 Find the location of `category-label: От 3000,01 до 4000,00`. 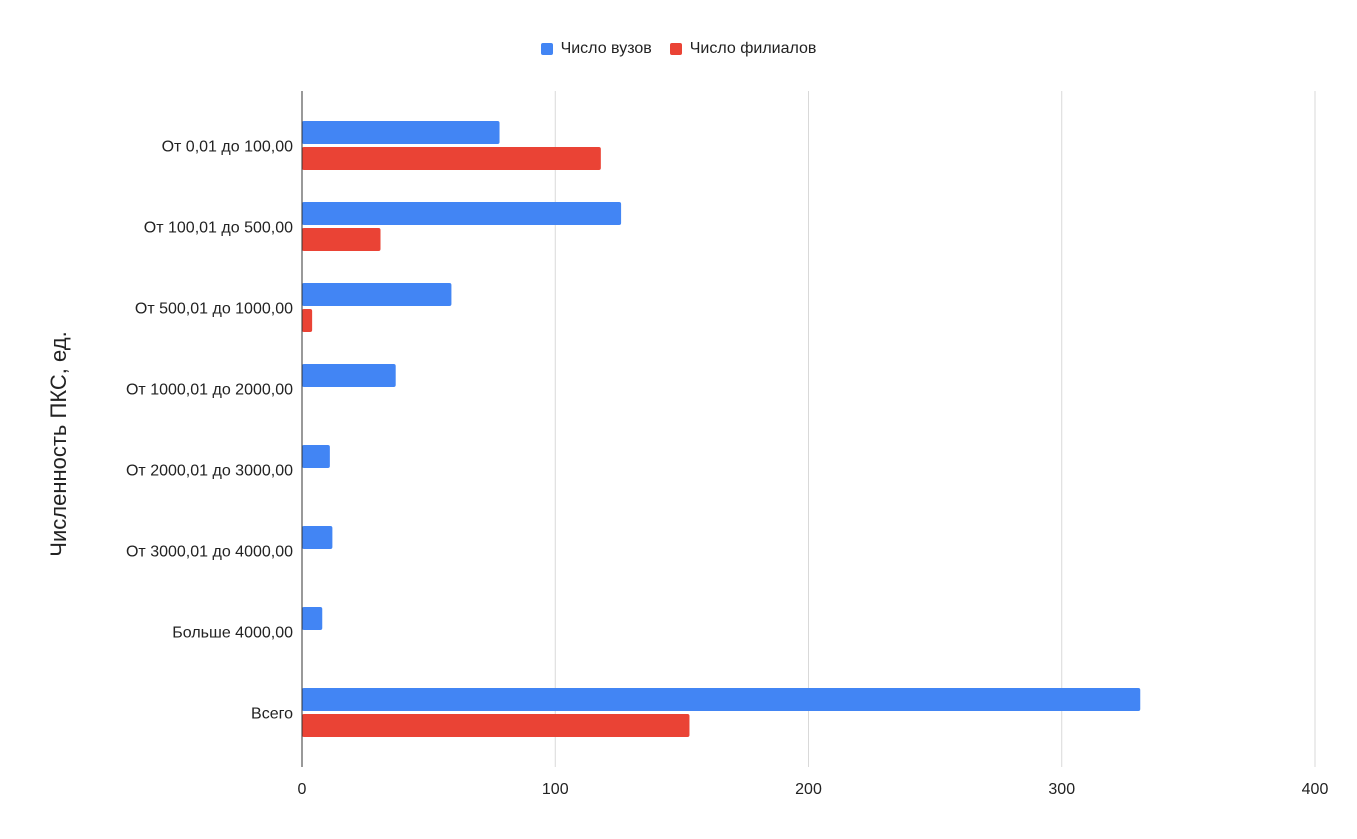

category-label: От 3000,01 до 4000,00 is located at coordinates (209, 552).